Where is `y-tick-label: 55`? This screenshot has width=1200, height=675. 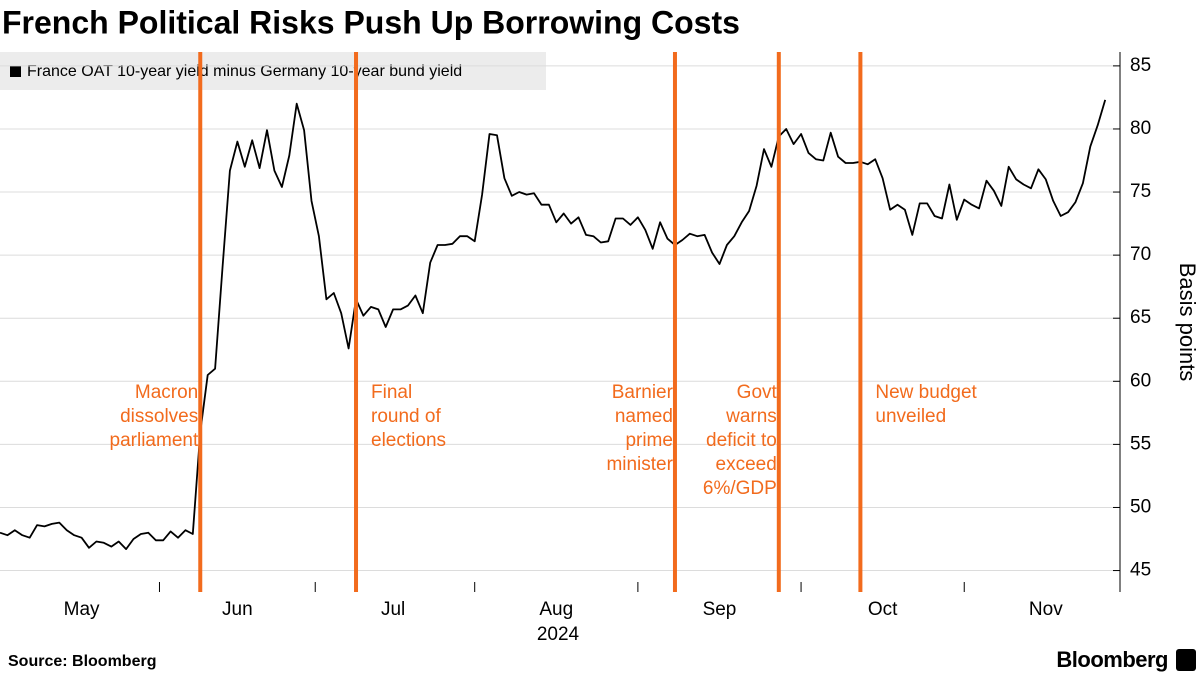
y-tick-label: 55 is located at coordinates (1140, 443).